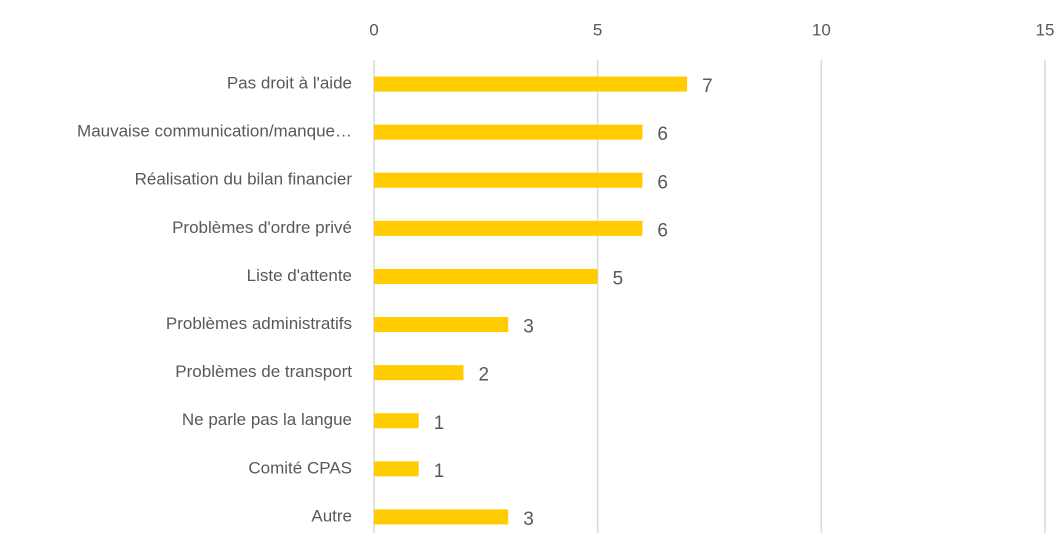 Image resolution: width=1059 pixels, height=533 pixels. What do you see at coordinates (373, 29) in the screenshot?
I see `x-tick-label: 0` at bounding box center [373, 29].